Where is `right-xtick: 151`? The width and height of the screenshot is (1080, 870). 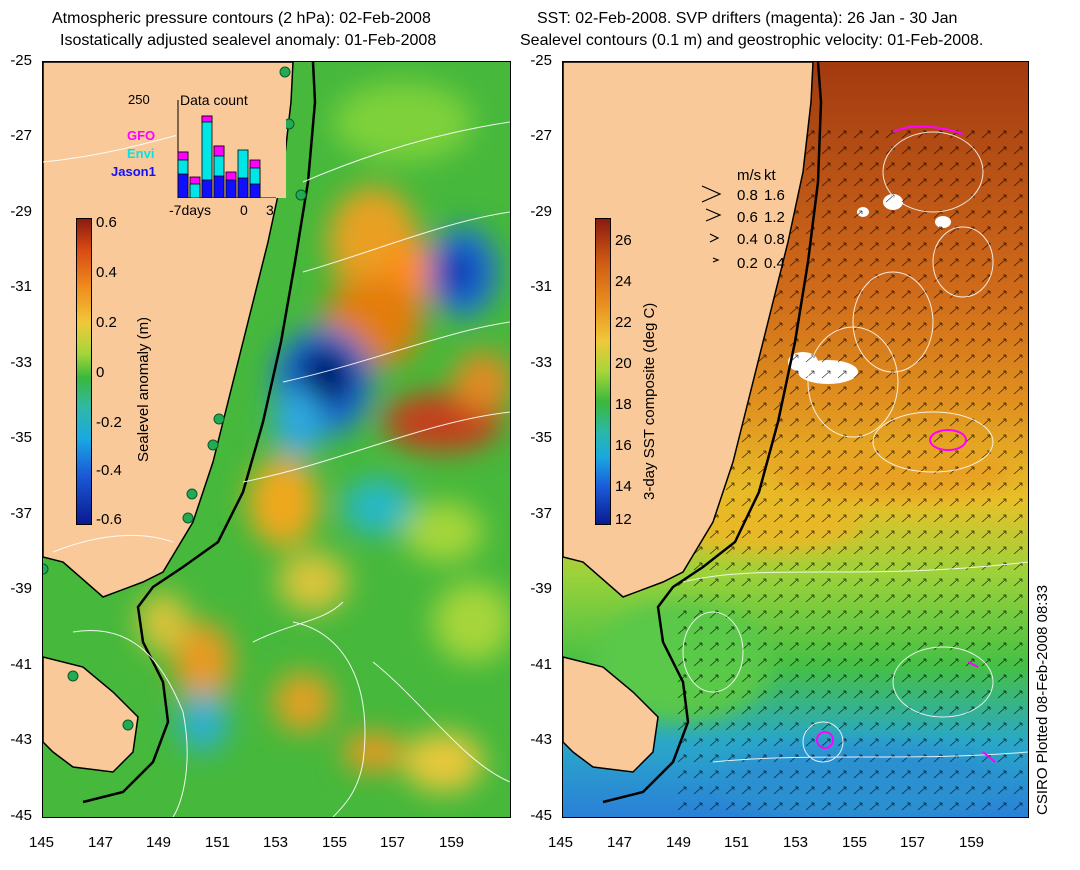
right-xtick: 151 is located at coordinates (737, 842).